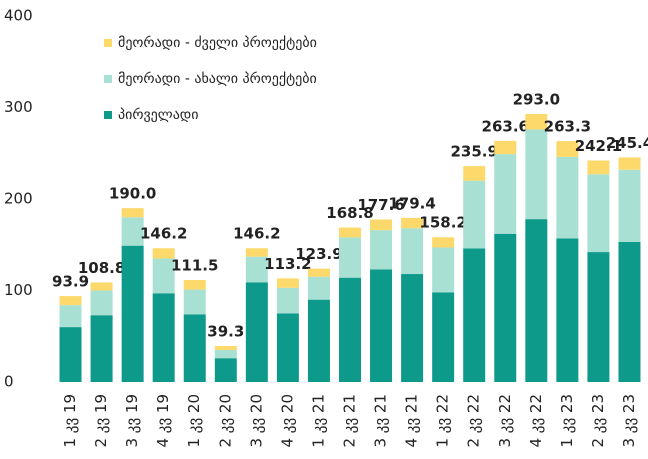  I want to click on total-label: 111.5, so click(194, 265).